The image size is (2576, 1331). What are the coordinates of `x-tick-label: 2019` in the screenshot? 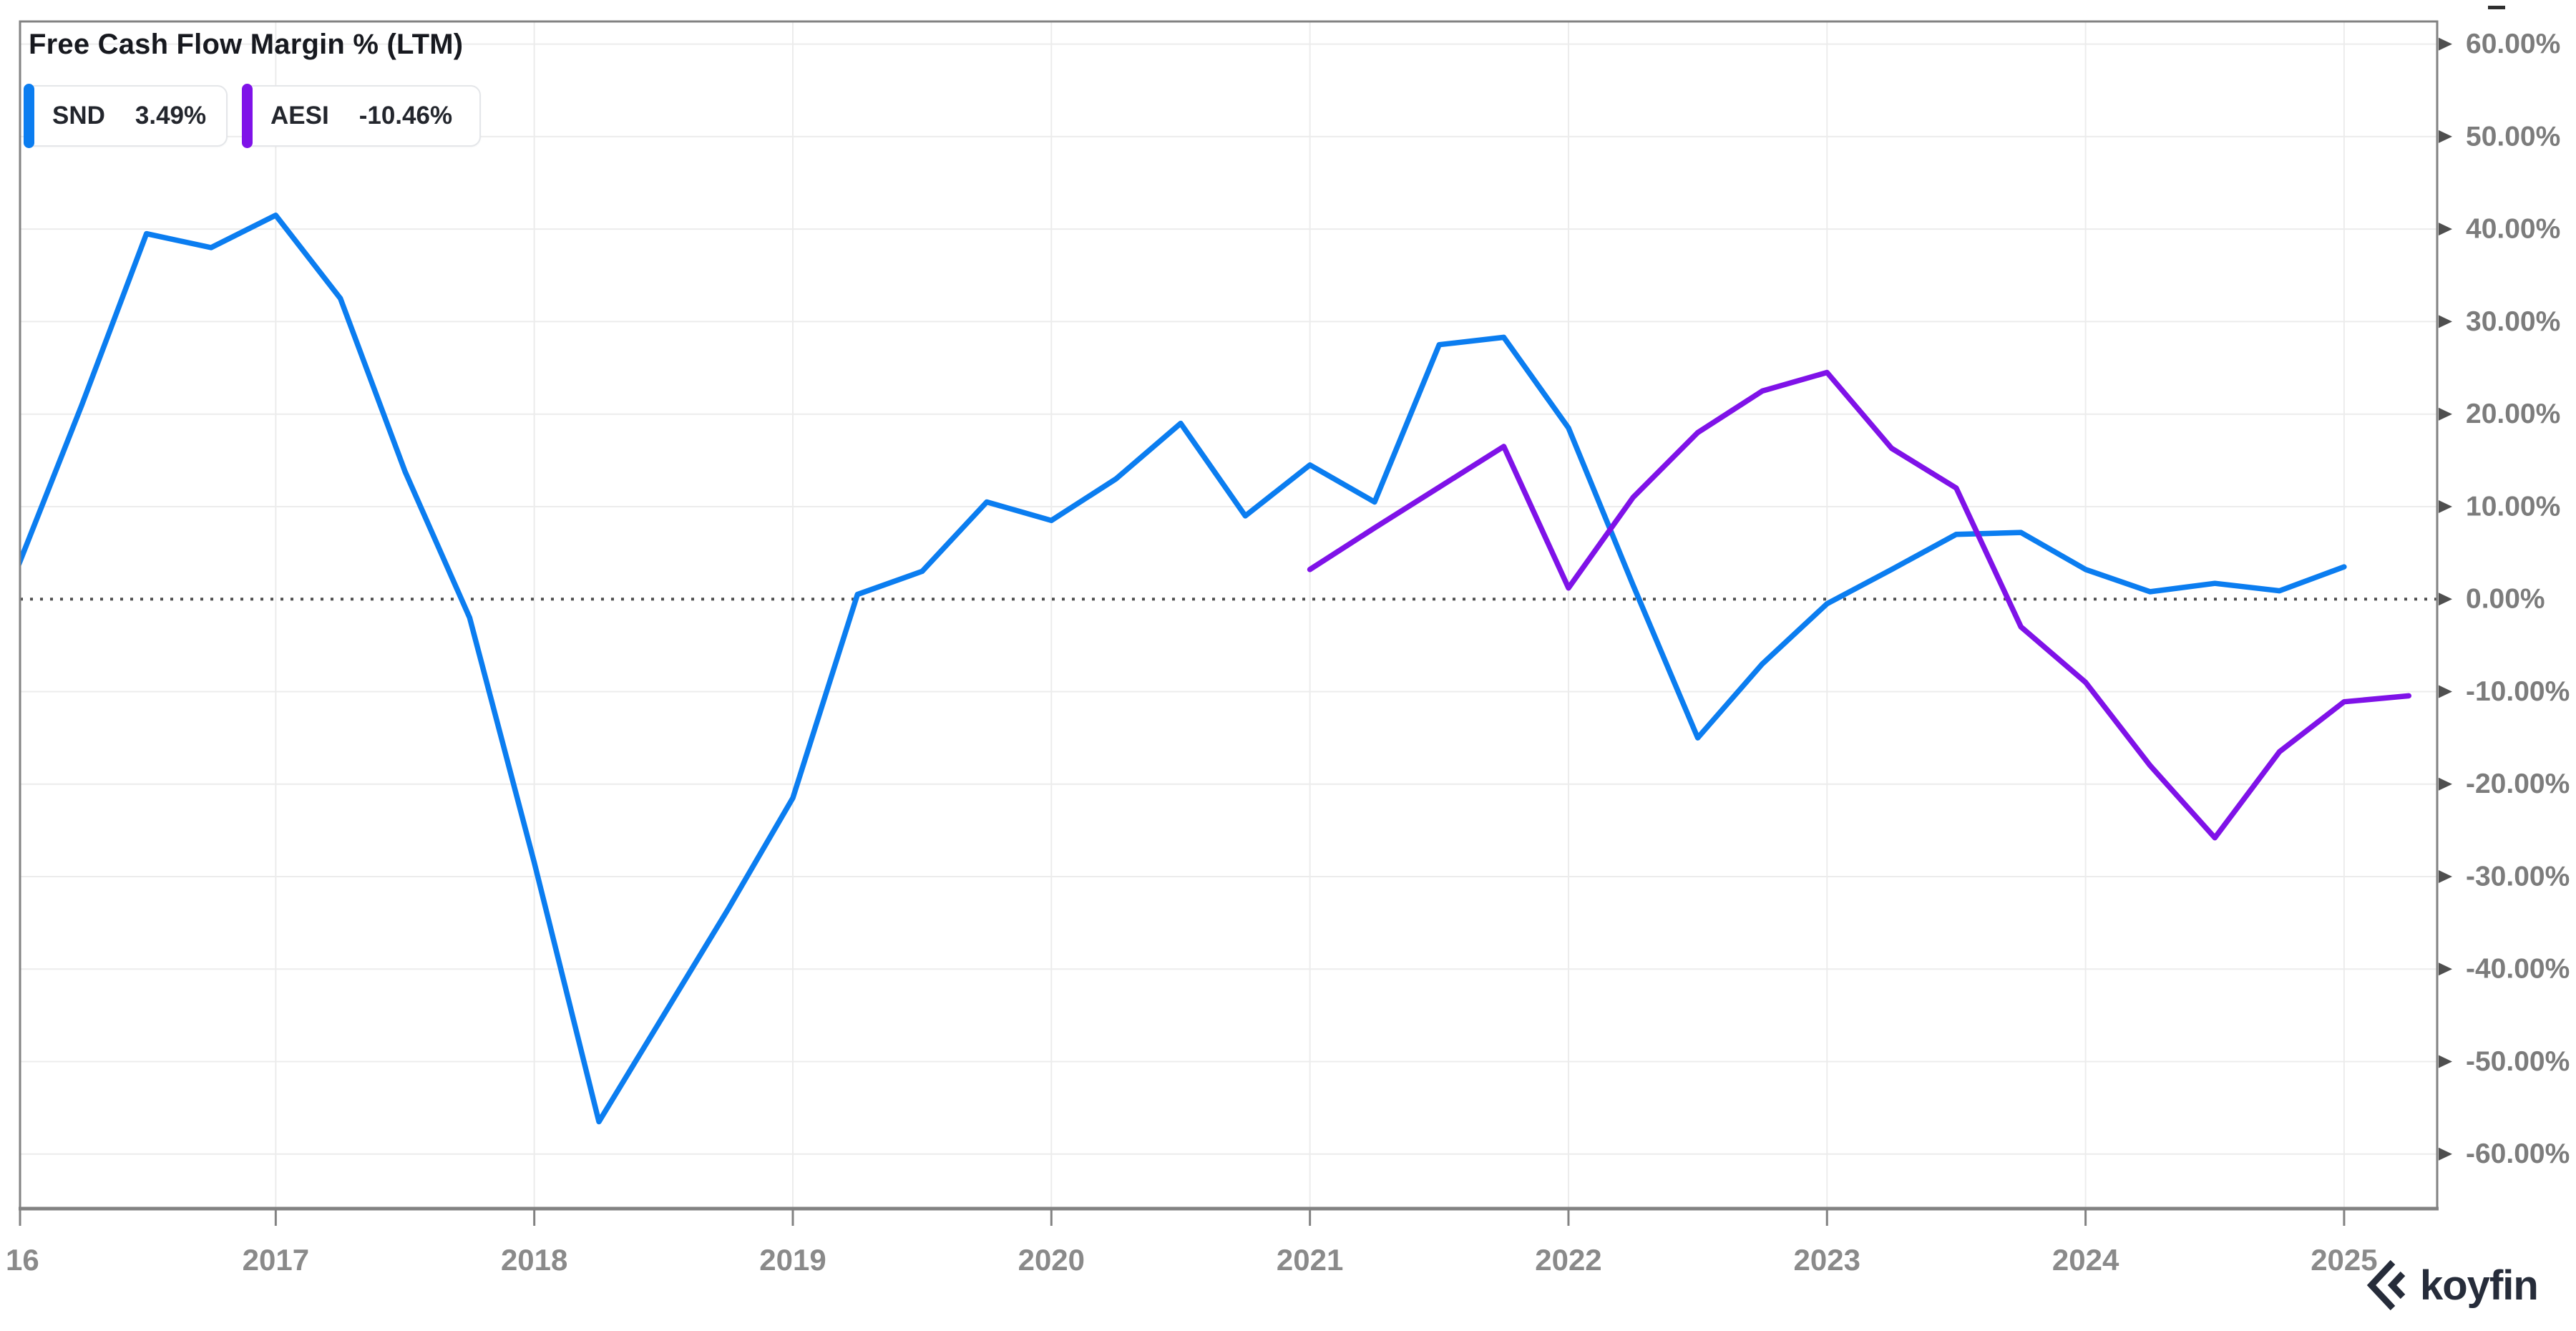 It's located at (792, 1260).